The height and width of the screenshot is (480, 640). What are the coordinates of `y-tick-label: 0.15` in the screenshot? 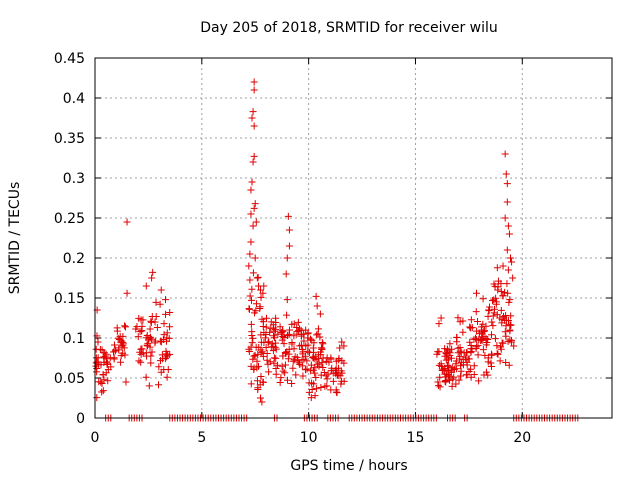 It's located at (69, 299).